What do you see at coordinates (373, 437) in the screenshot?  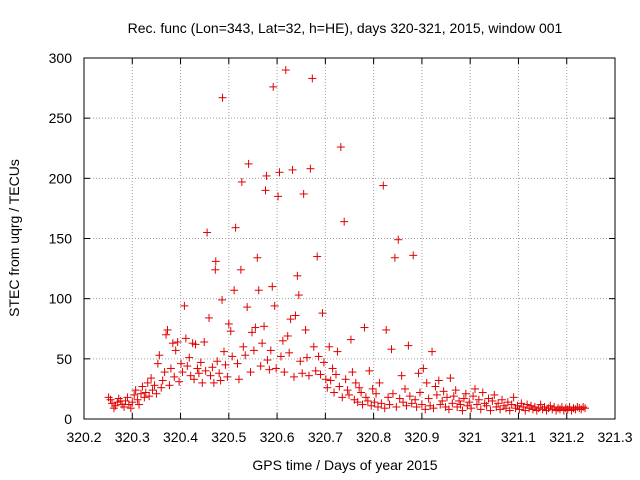 I see `x-tick-label: 320.8` at bounding box center [373, 437].